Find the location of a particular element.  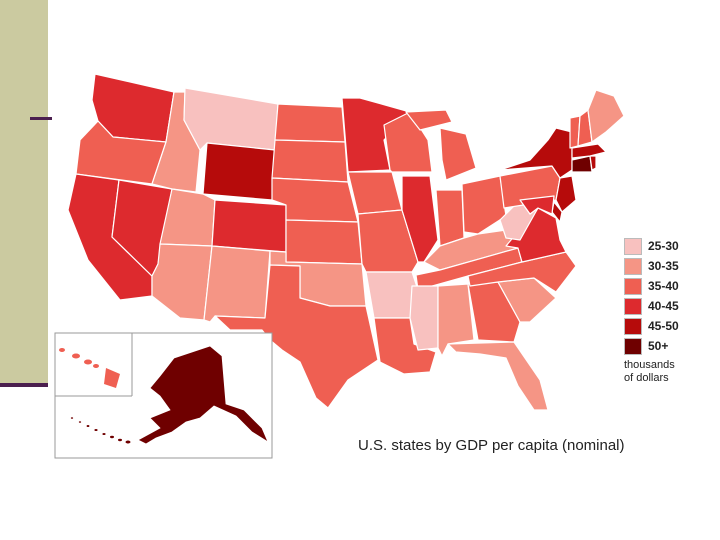

state-ohio is located at coordinates (484, 205).